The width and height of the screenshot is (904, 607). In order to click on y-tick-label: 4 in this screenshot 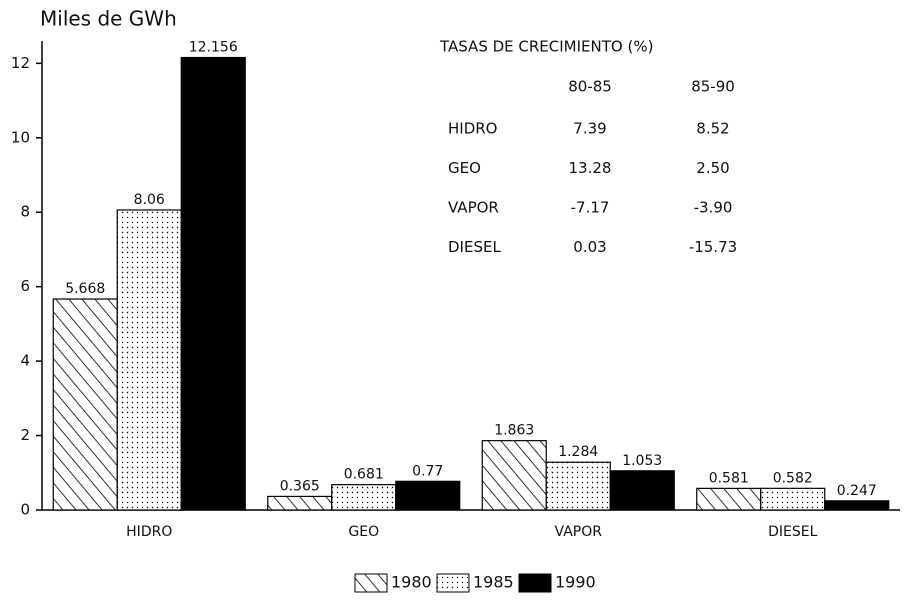, I will do `click(25, 361)`.